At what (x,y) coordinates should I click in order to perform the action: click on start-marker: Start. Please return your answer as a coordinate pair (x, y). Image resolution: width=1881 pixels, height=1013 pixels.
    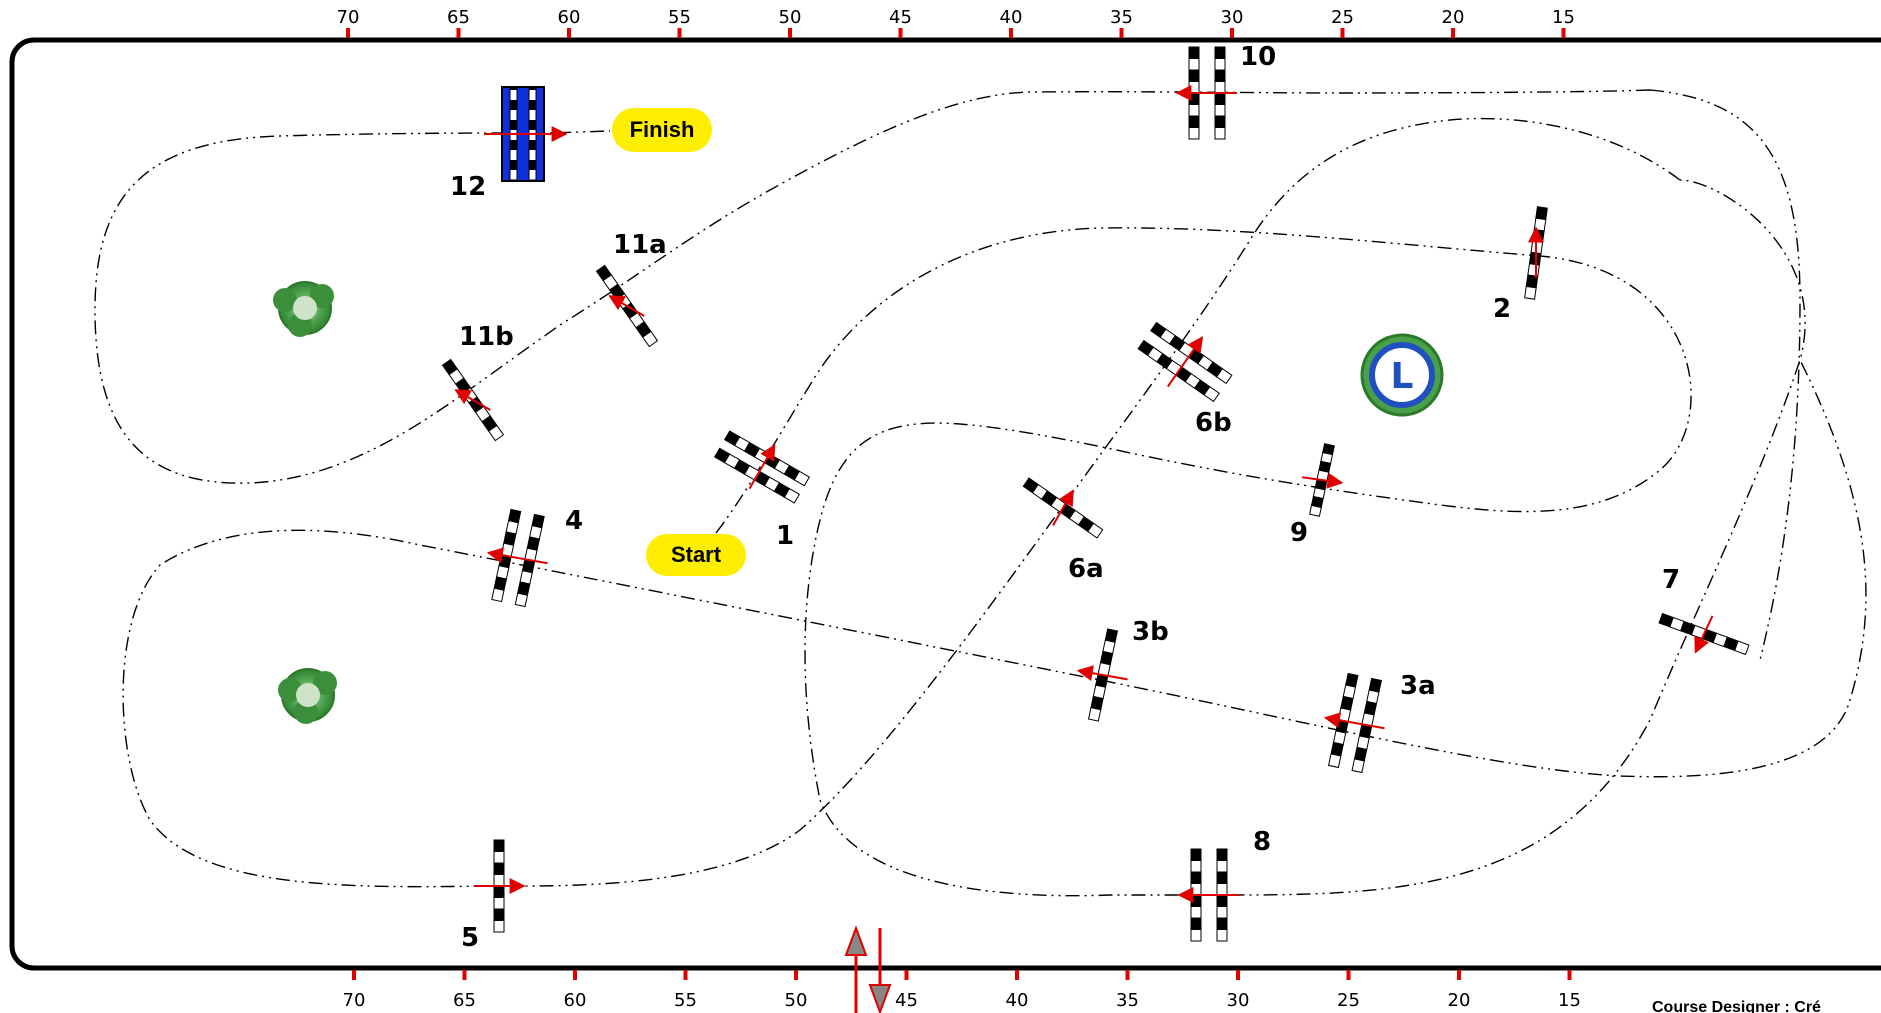
    Looking at the image, I should click on (696, 555).